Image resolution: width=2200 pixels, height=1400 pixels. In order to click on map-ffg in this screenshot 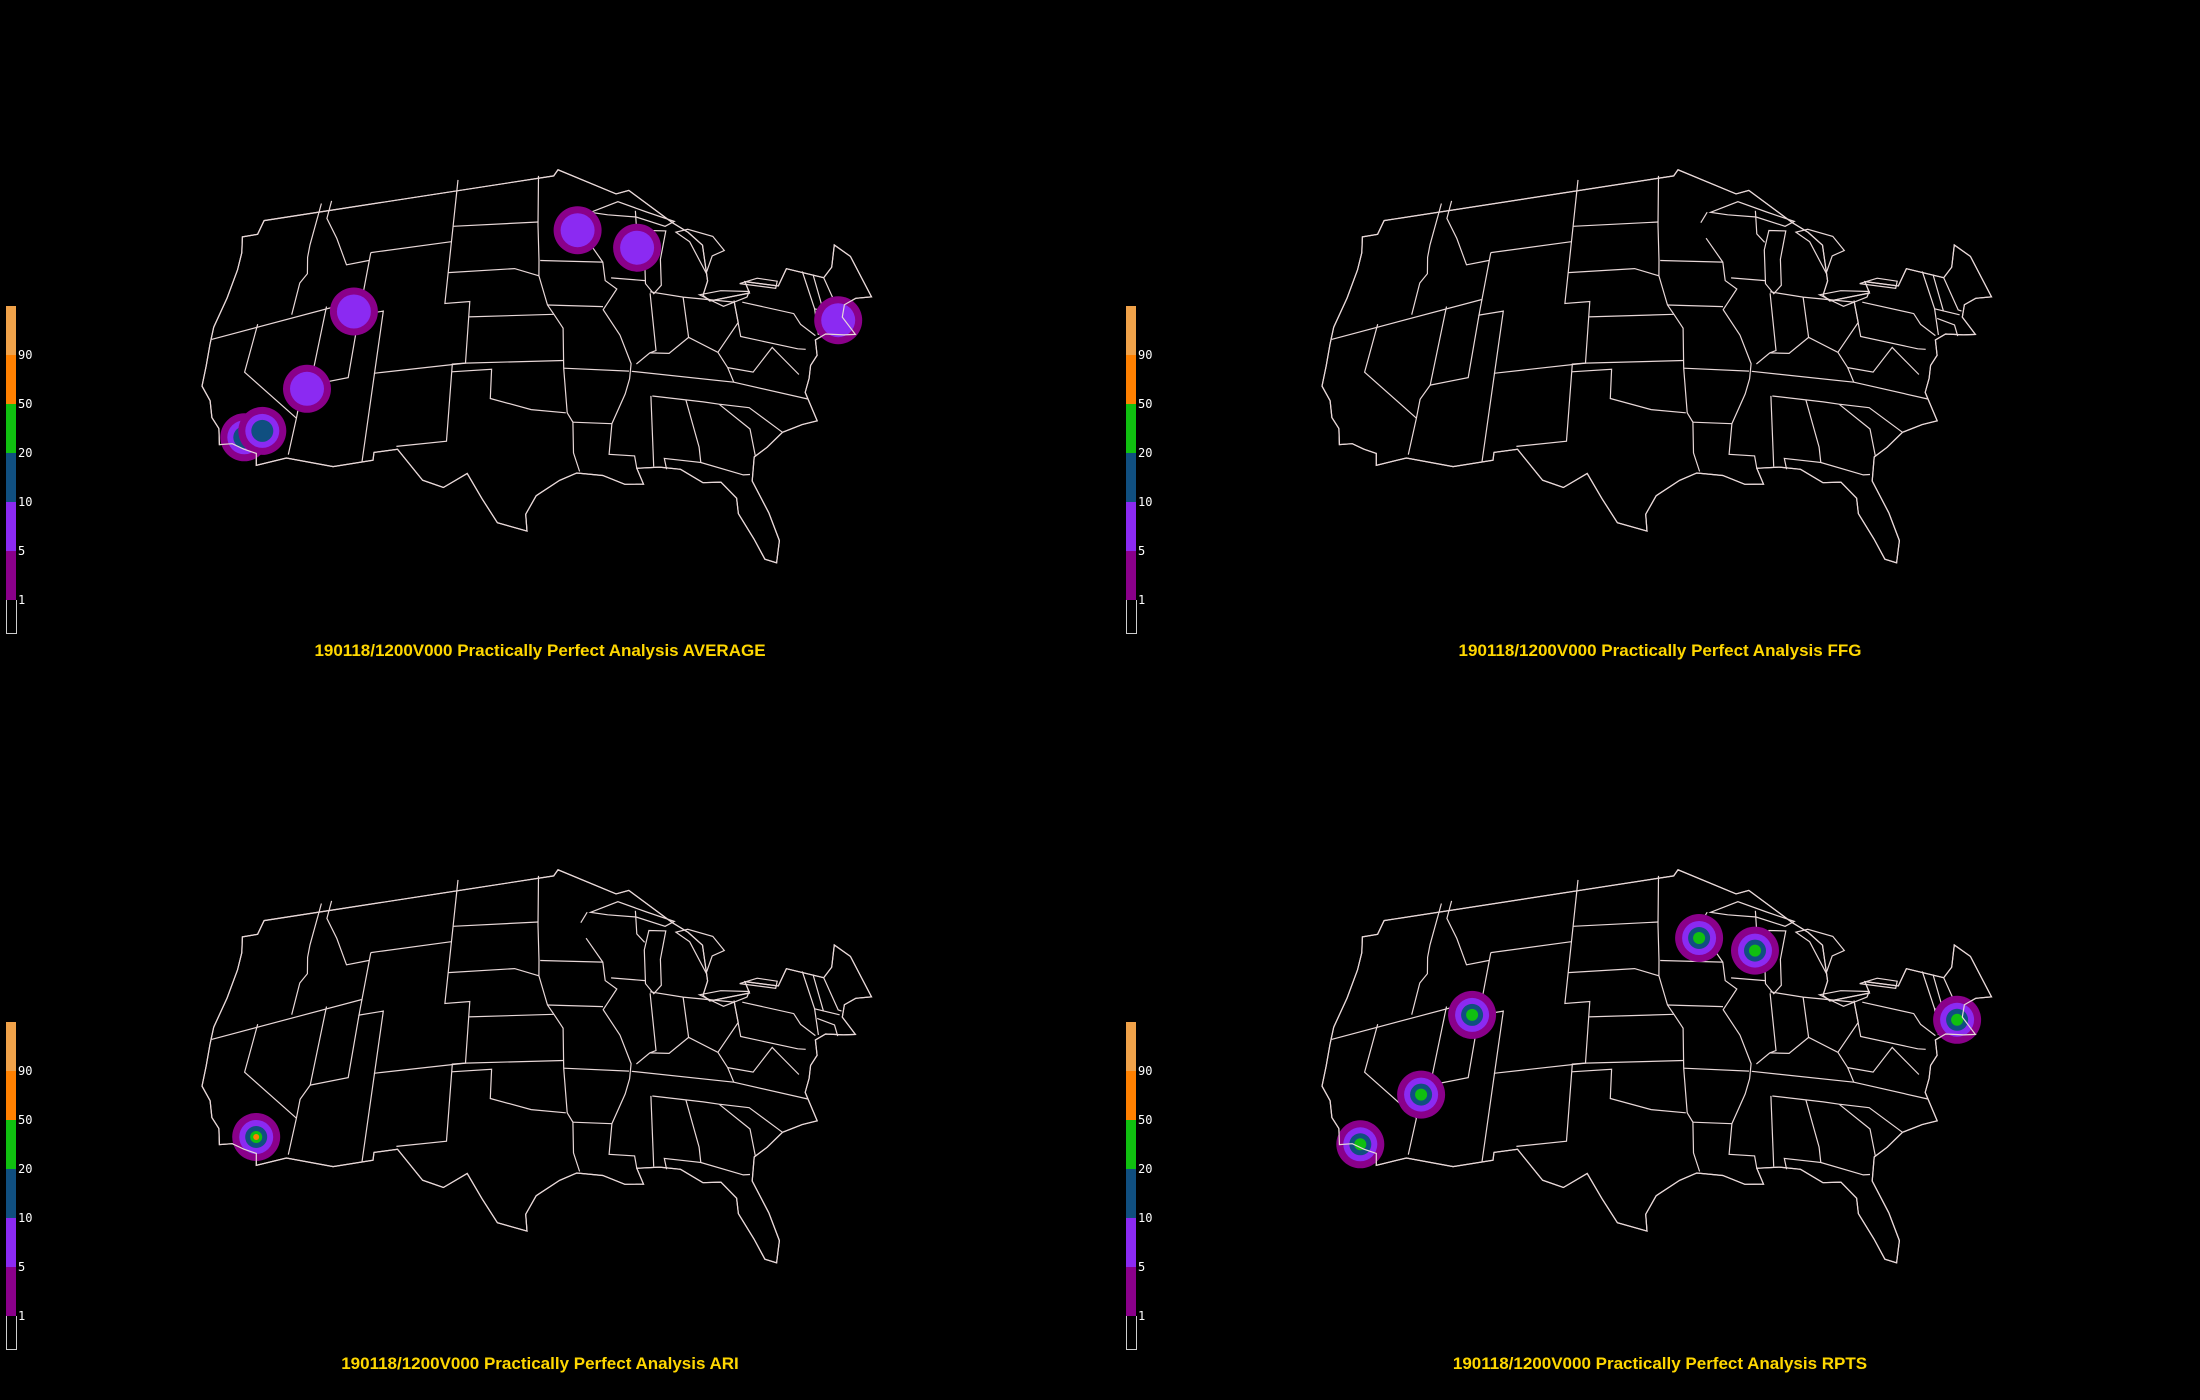, I will do `click(1657, 366)`.